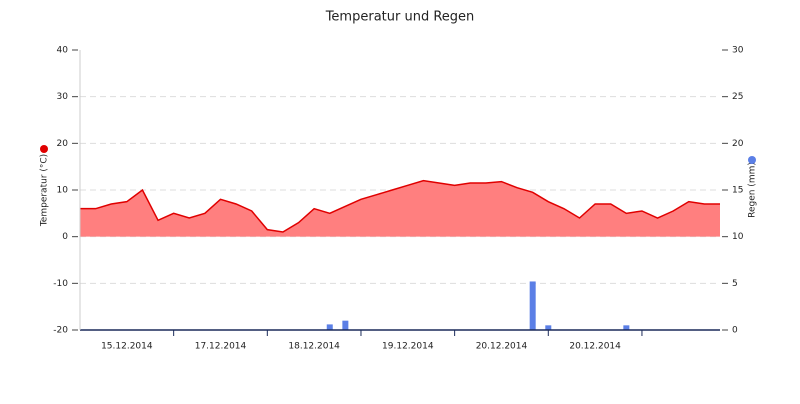 Image resolution: width=800 pixels, height=404 pixels. I want to click on y-axis-label: Temperatur (°C), so click(45, 190).